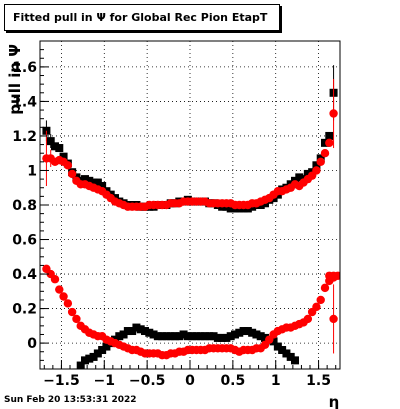 The image size is (400, 409). What do you see at coordinates (24, 310) in the screenshot?
I see `y-tick-label: 0.2` at bounding box center [24, 310].